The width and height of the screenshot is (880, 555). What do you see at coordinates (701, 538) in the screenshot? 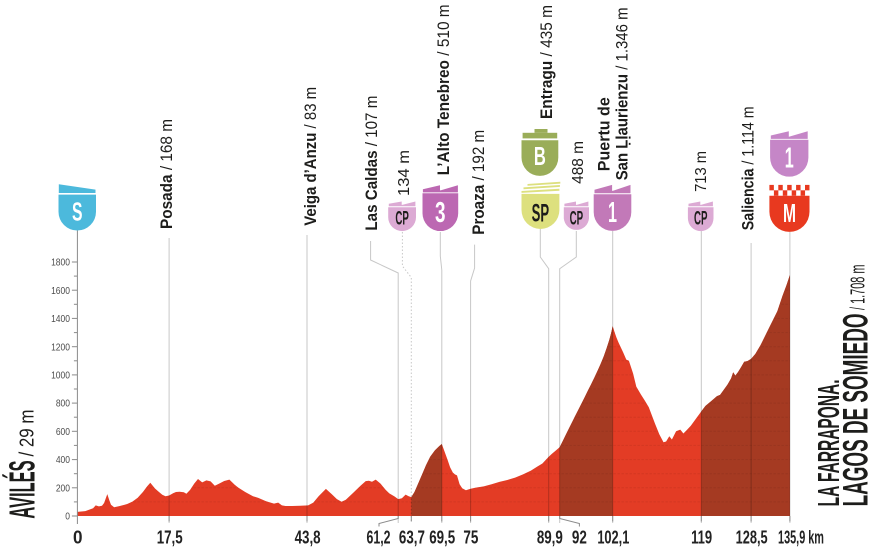
I see `svg-text: 119` at bounding box center [701, 538].